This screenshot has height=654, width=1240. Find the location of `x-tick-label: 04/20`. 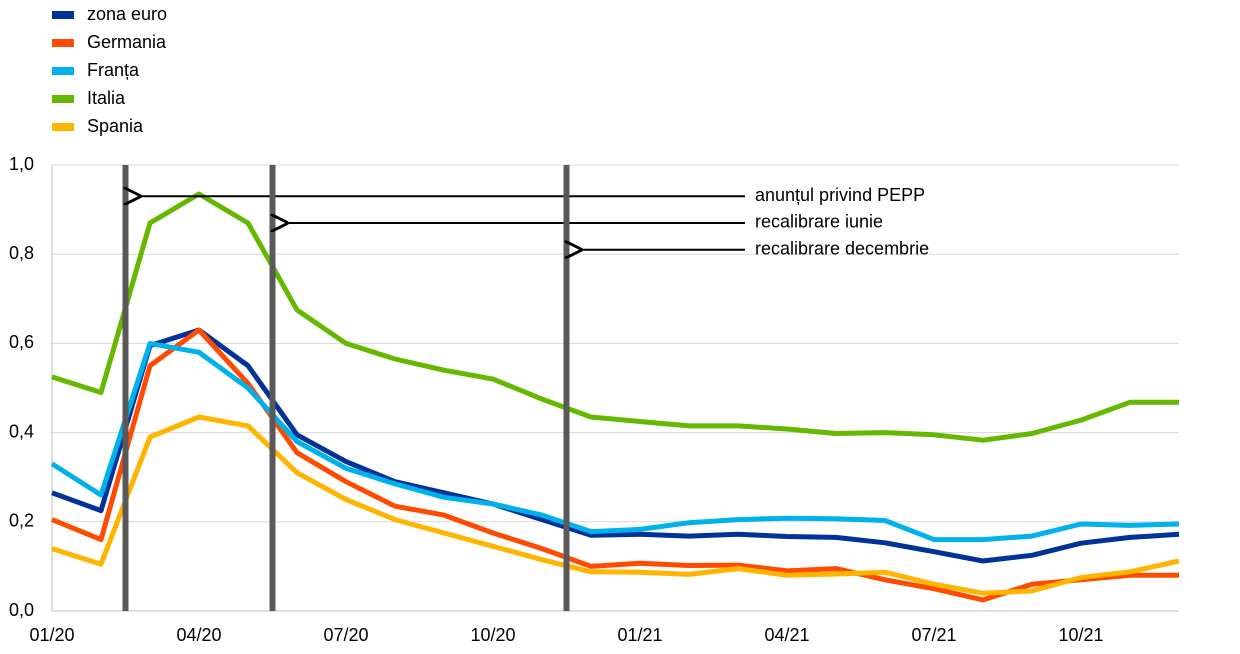

x-tick-label: 04/20 is located at coordinates (198, 635).